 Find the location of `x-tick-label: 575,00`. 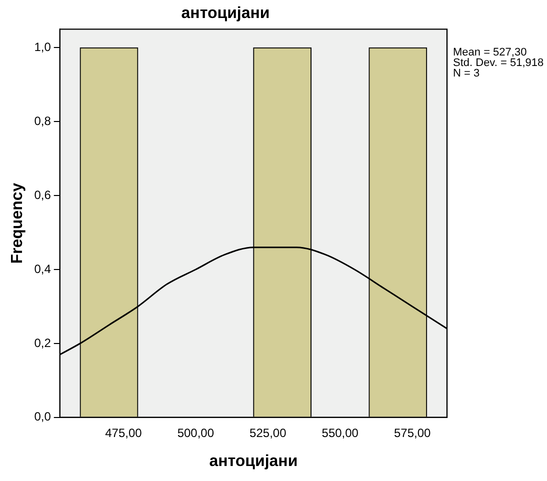

x-tick-label: 575,00 is located at coordinates (413, 433).